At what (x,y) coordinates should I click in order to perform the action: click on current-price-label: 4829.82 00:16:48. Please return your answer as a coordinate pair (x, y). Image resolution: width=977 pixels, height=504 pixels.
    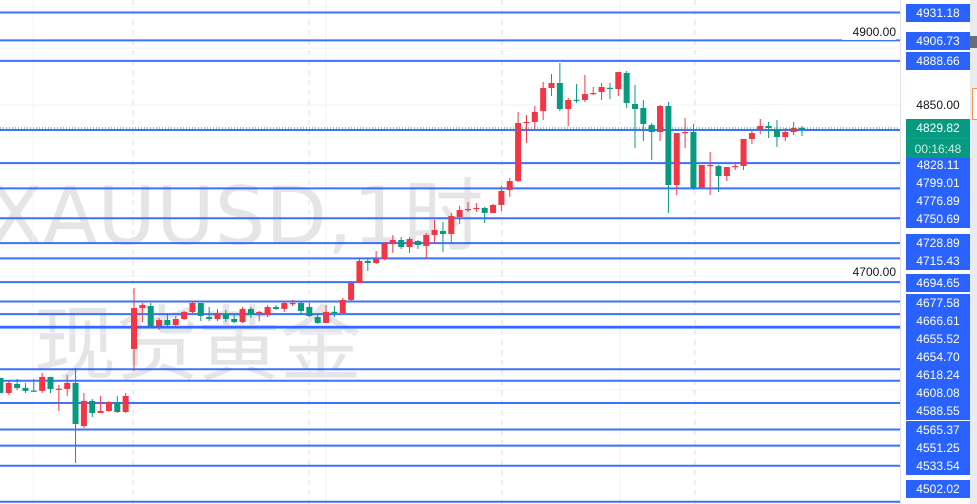
    Looking at the image, I should click on (938, 138).